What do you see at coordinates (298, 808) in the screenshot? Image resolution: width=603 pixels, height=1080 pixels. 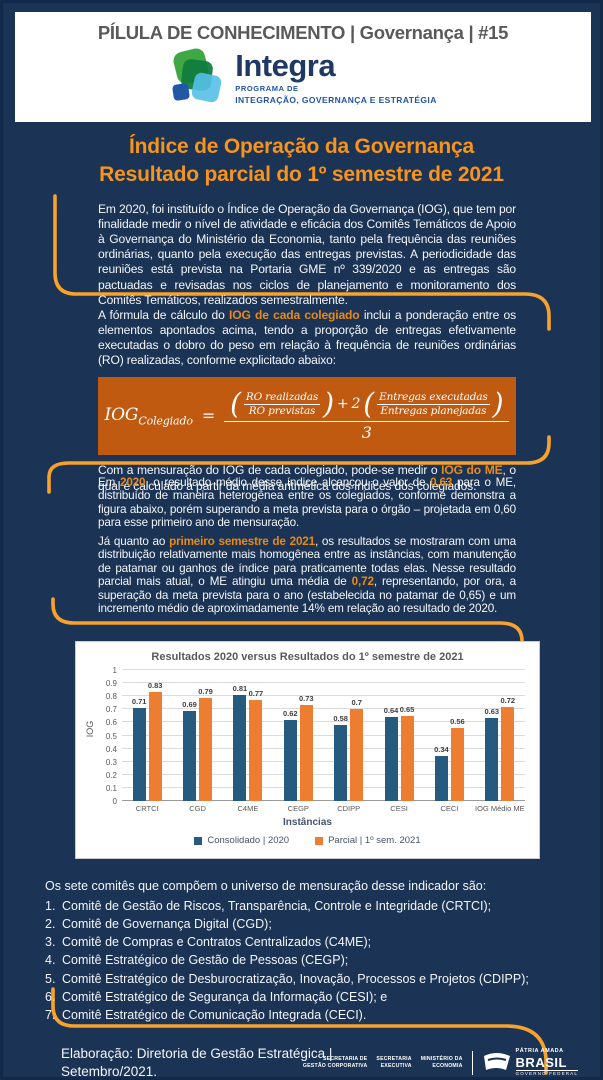 I see `chart-category-label: CEGP` at bounding box center [298, 808].